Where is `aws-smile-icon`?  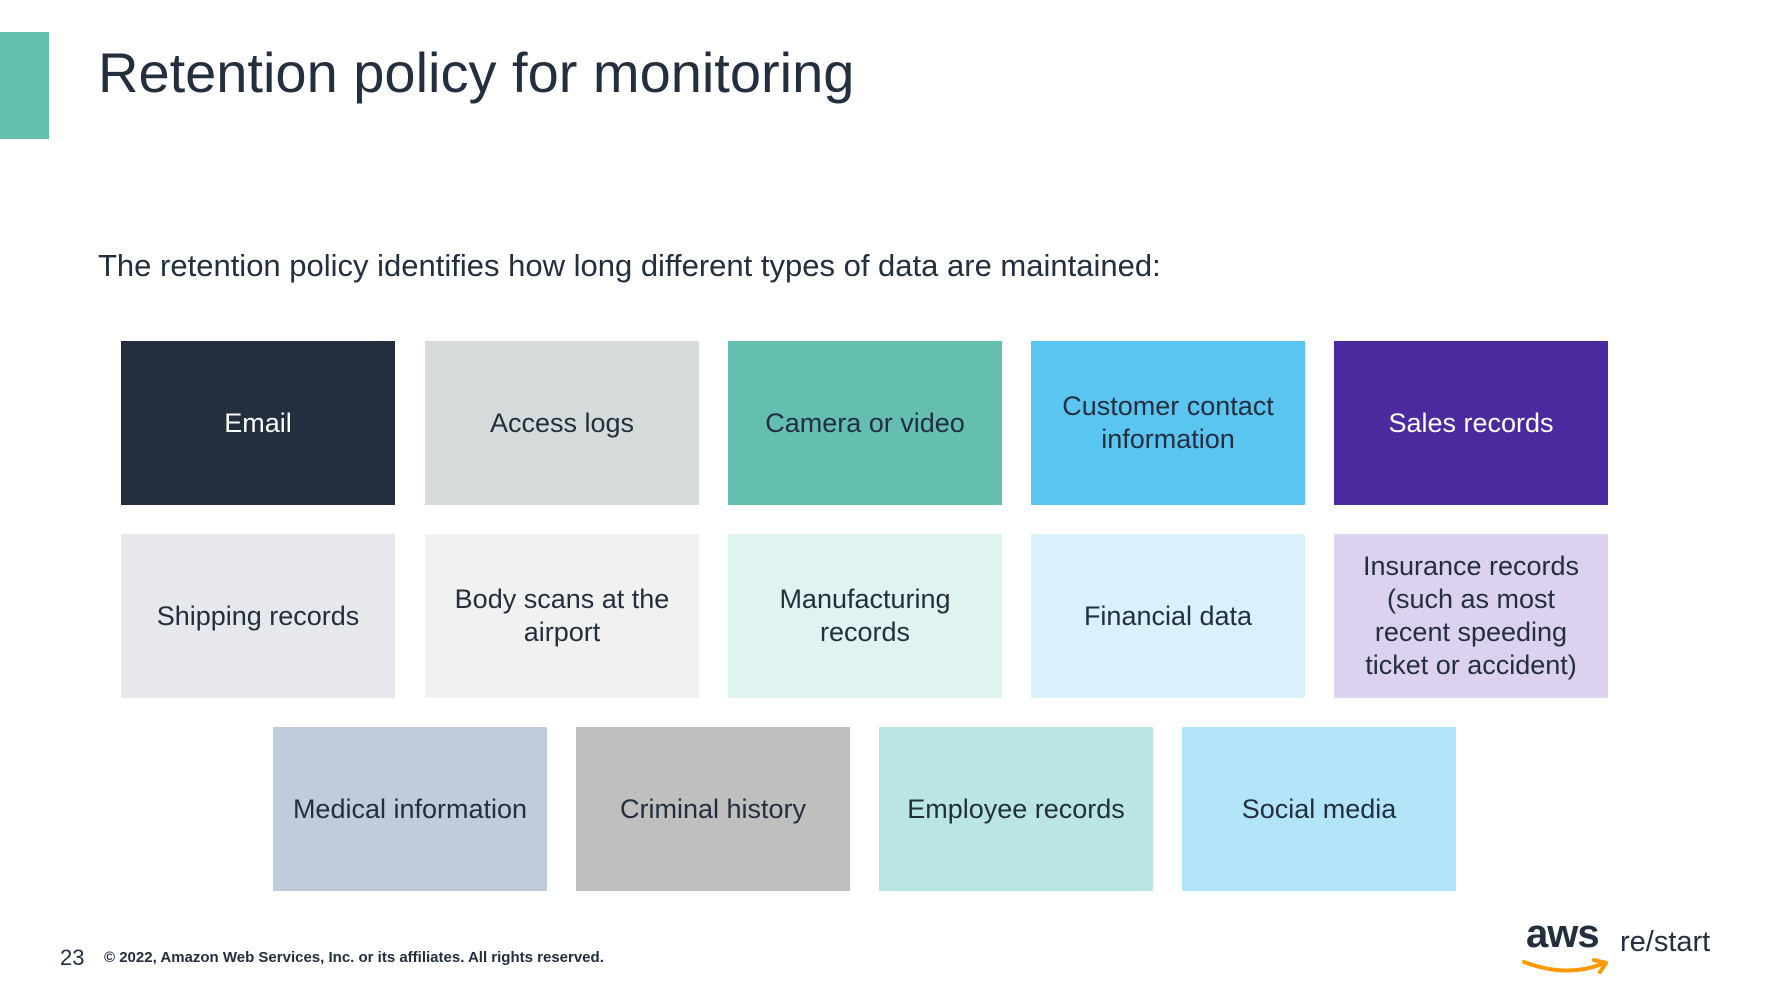 aws-smile-icon is located at coordinates (1565, 966).